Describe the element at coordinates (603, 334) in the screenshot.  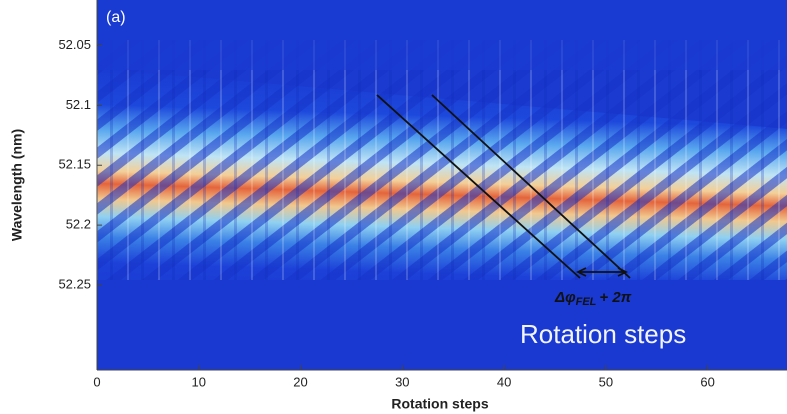
I see `overlay-text: Rotation steps` at that location.